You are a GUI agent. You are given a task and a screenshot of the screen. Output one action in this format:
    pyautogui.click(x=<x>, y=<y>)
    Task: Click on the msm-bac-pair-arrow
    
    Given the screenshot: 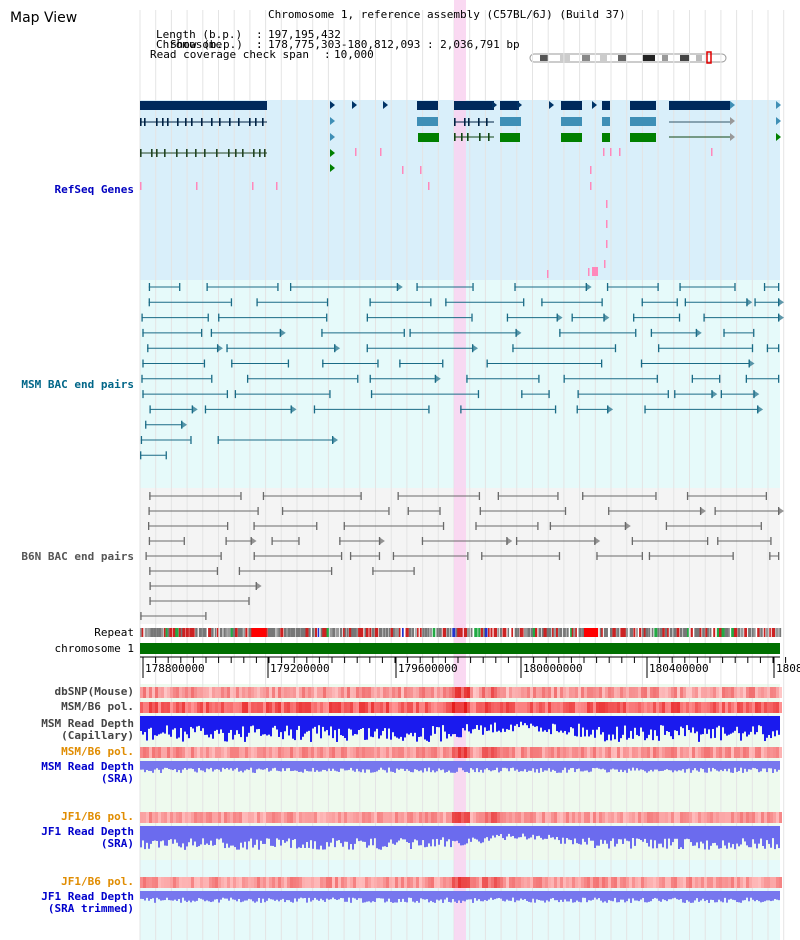 What is the action you would take?
    pyautogui.click(x=781, y=317)
    